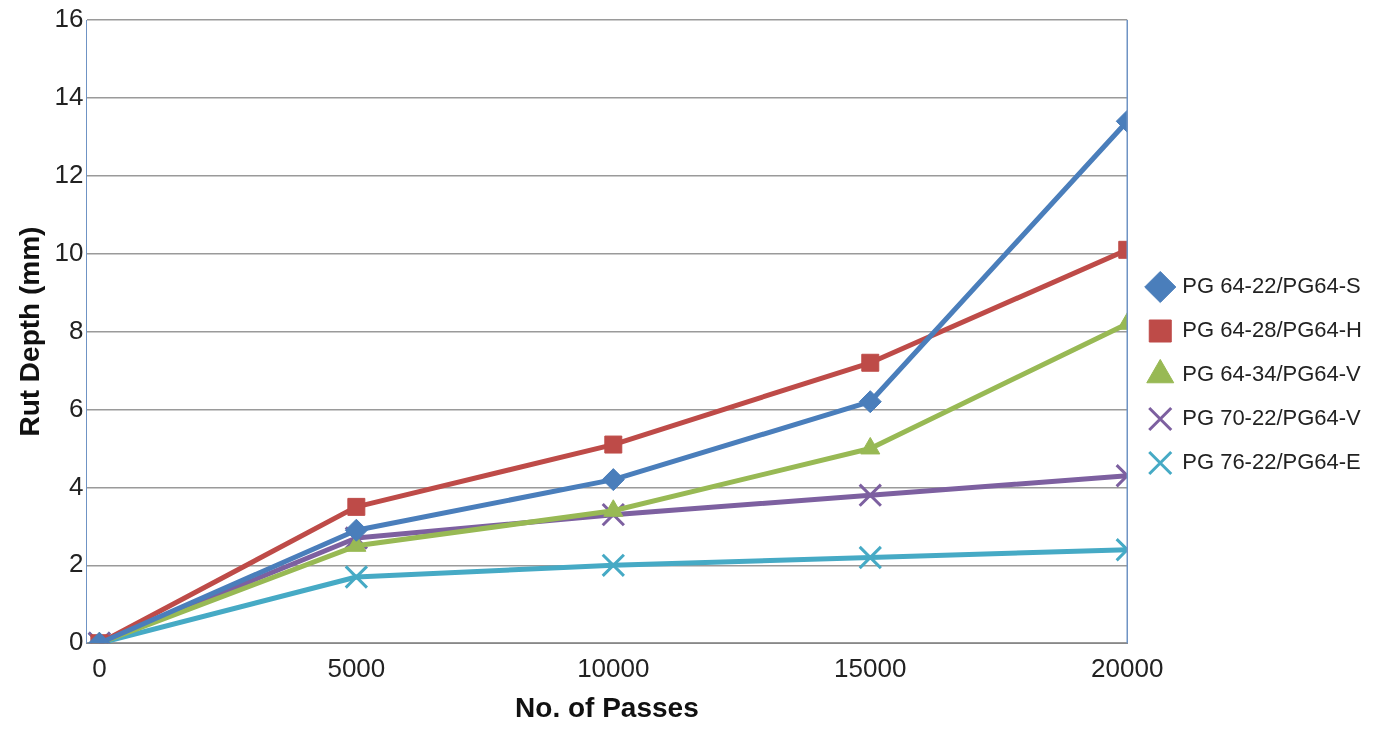 This screenshot has height=735, width=1382. Describe the element at coordinates (76, 563) in the screenshot. I see `y-tick-label: 2` at that location.